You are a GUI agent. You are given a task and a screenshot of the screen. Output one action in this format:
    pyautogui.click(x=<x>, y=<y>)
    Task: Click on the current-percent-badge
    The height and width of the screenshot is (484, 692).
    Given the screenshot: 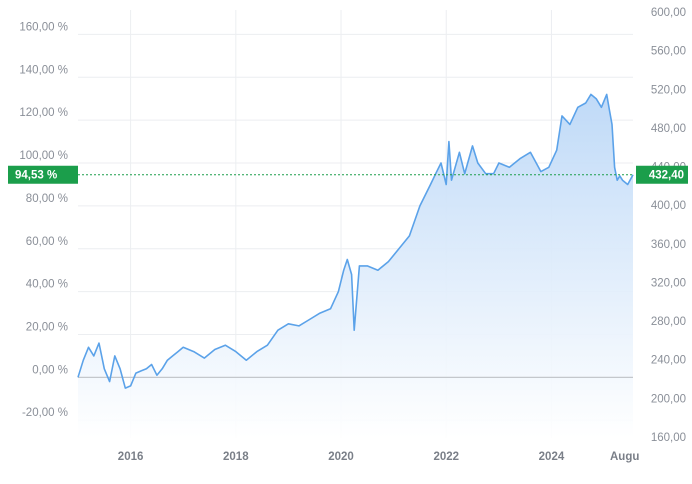 What is the action you would take?
    pyautogui.click(x=43, y=174)
    